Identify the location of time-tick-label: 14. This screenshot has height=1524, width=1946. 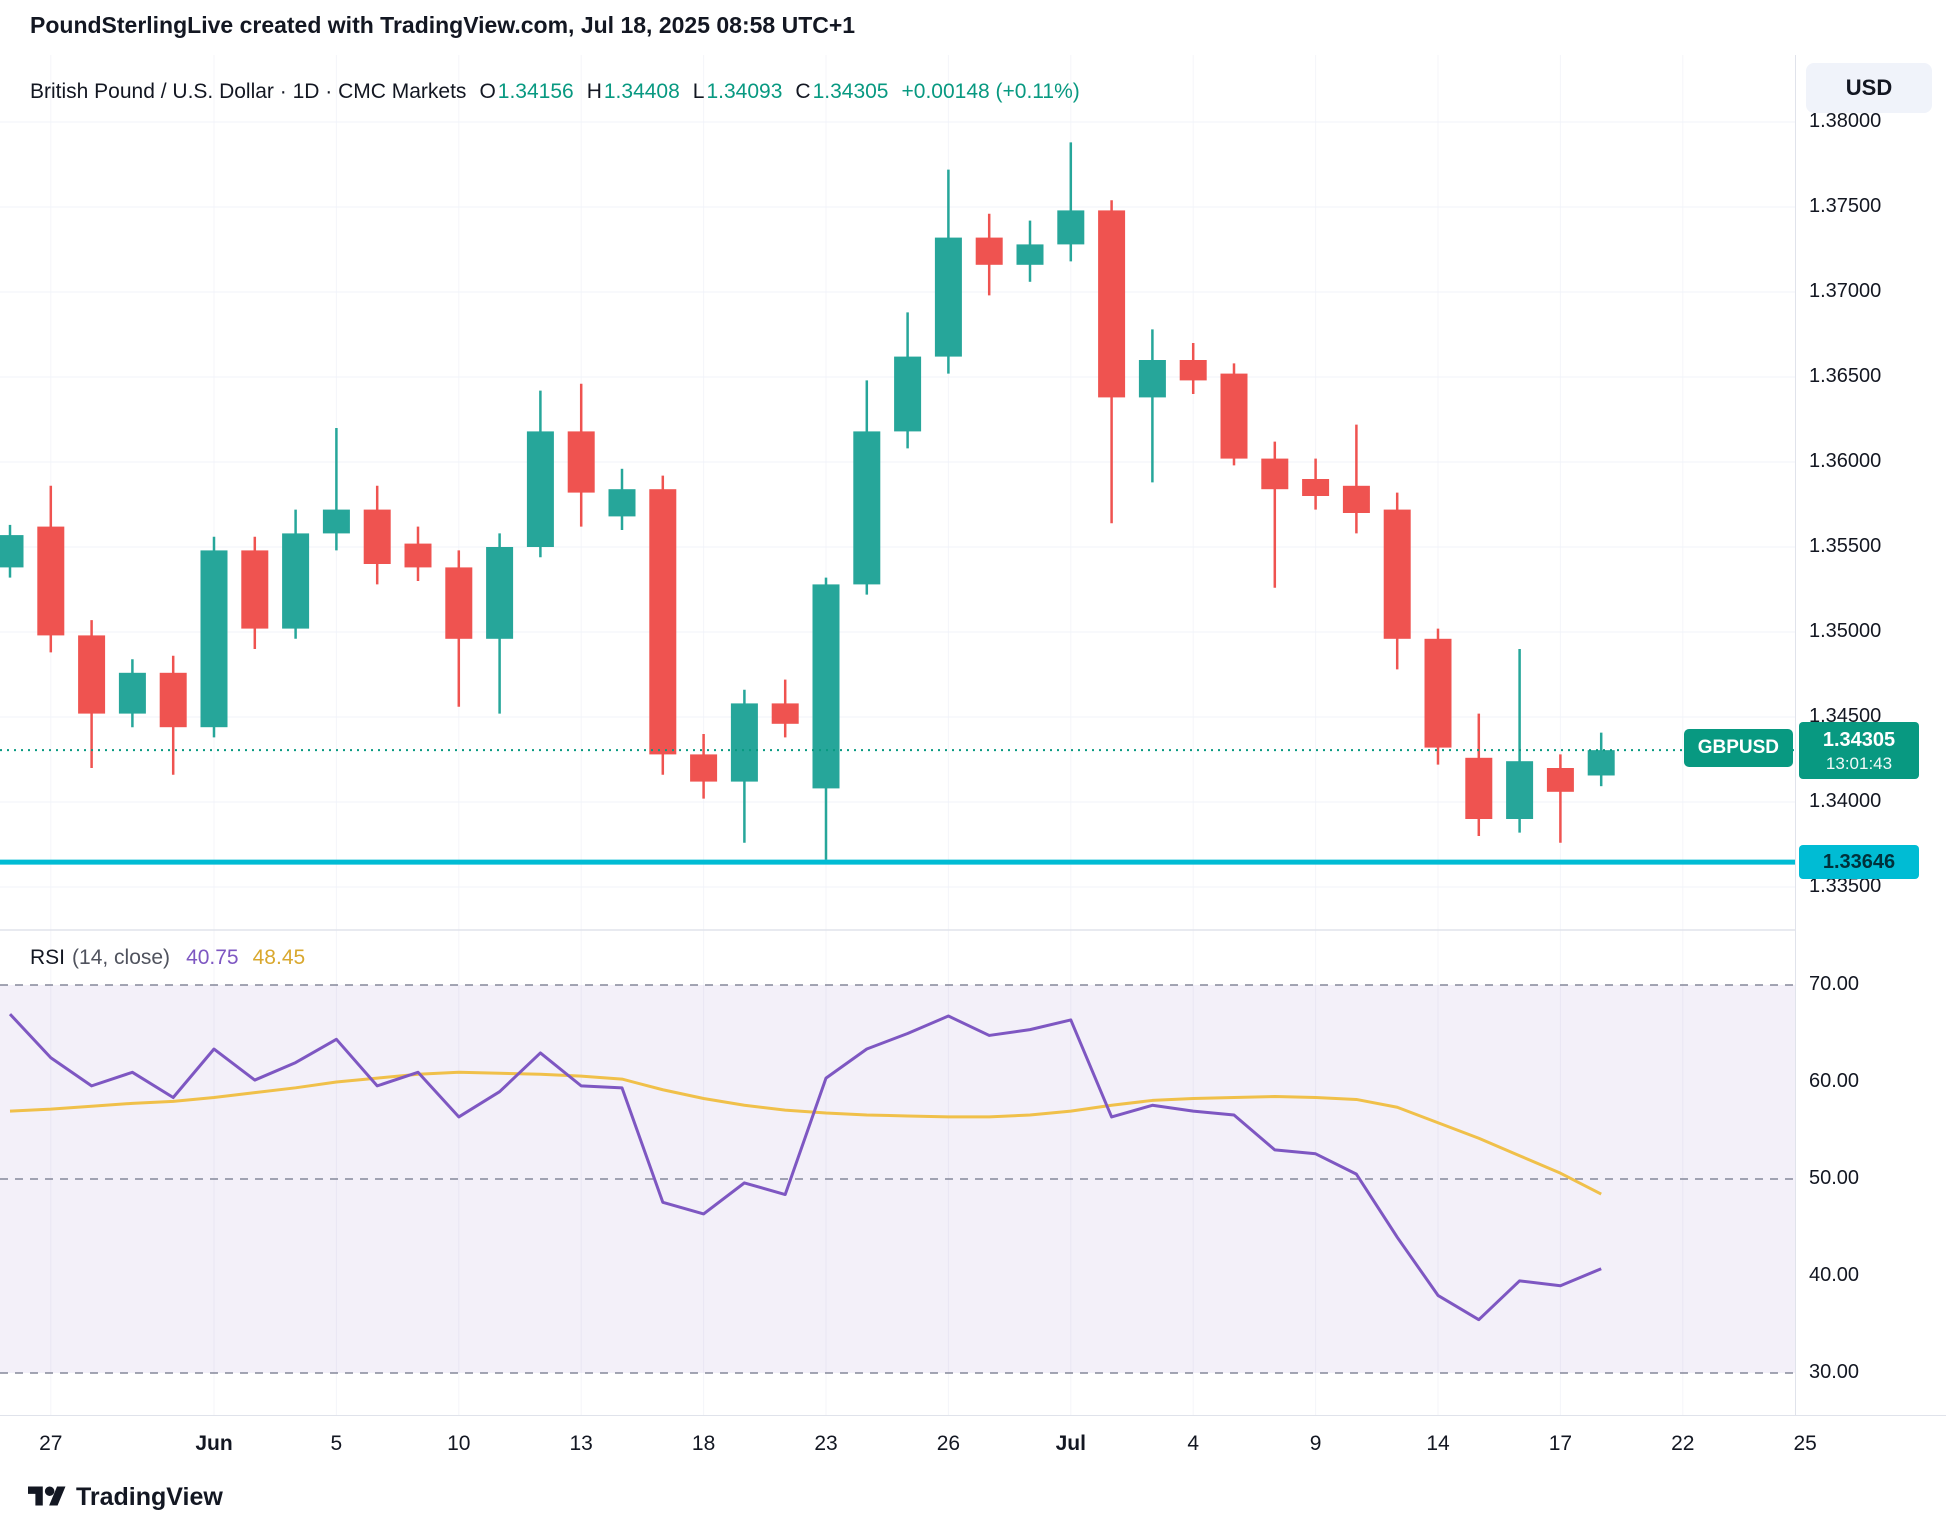
(1438, 1443).